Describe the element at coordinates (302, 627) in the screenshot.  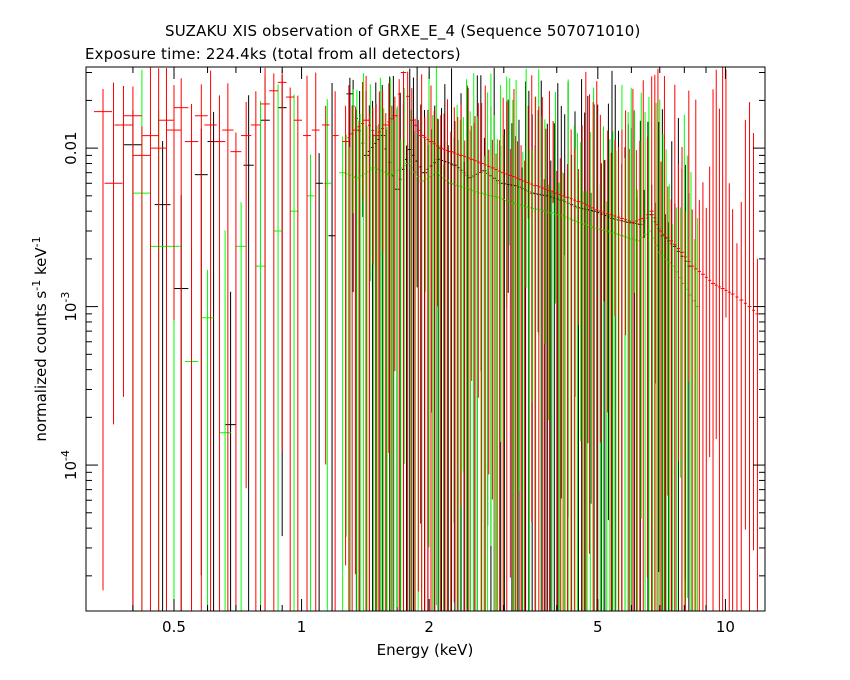
I see `x-tick-label: 1` at that location.